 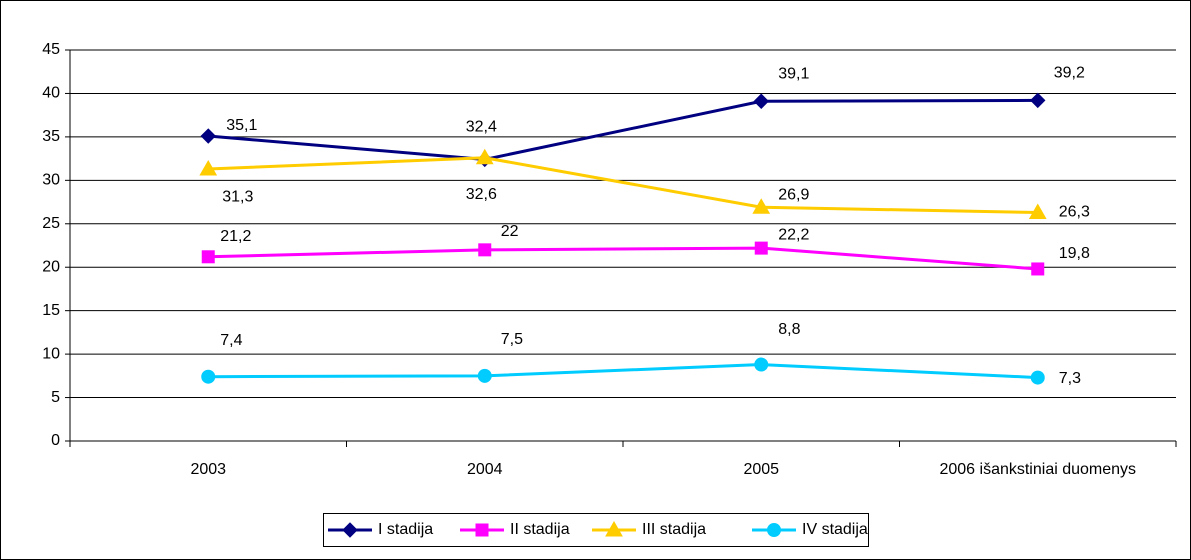 What do you see at coordinates (1037, 469) in the screenshot?
I see `x-tick-label: 2006 išankstiniai duomenys` at bounding box center [1037, 469].